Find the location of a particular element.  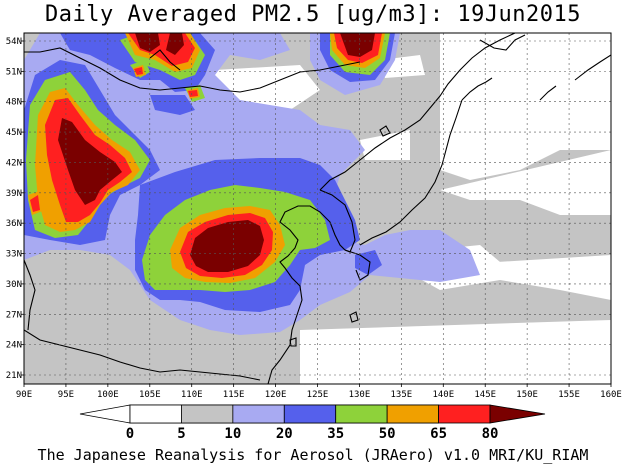

lat-axis-labels: 54N 51N 48N 45N 42N 39N 36N 33N 30N 27N 24N 21N is located at coordinates (14, 209).